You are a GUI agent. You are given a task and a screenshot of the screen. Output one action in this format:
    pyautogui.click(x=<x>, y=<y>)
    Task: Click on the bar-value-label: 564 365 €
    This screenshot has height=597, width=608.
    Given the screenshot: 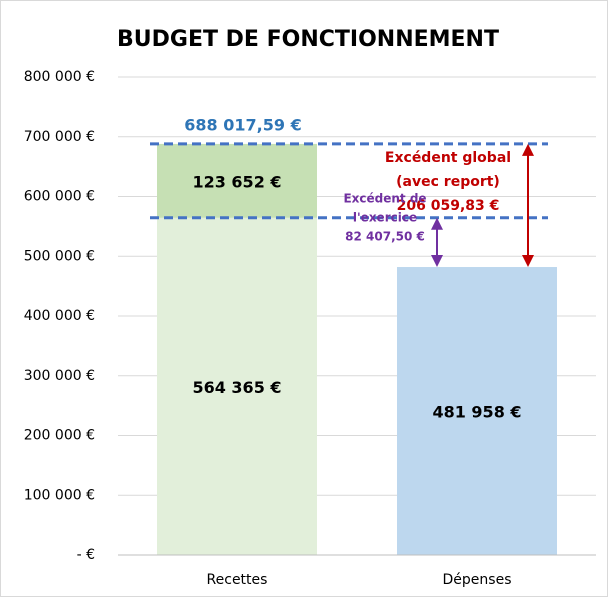 What is the action you would take?
    pyautogui.click(x=236, y=387)
    